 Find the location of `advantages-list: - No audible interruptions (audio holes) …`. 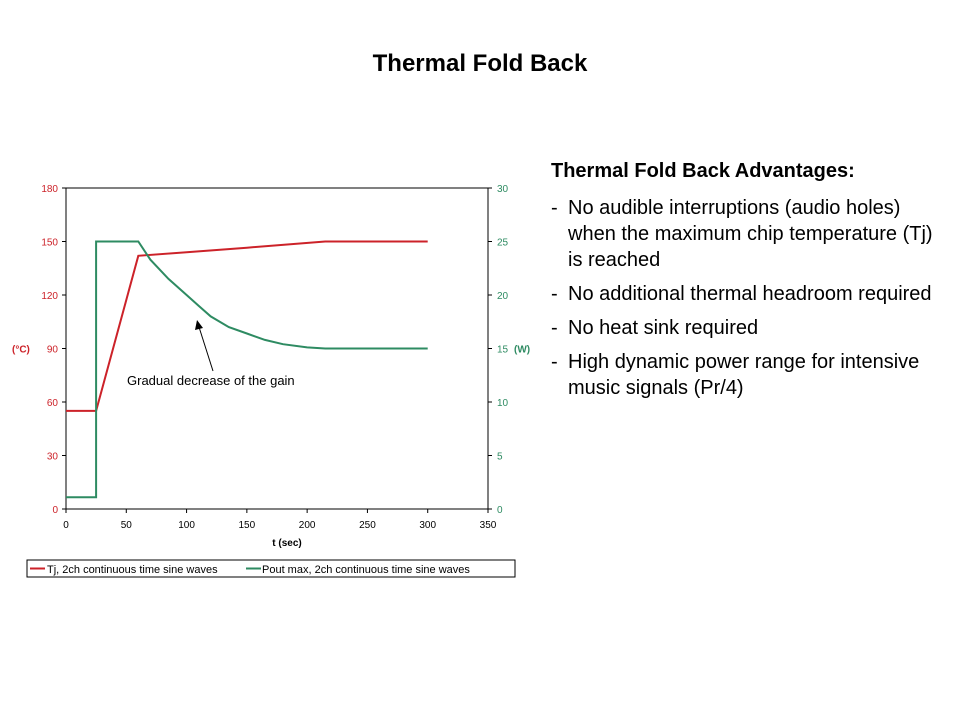

advantages-list: - No audible interruptions (audio holes) … is located at coordinates (746, 298).